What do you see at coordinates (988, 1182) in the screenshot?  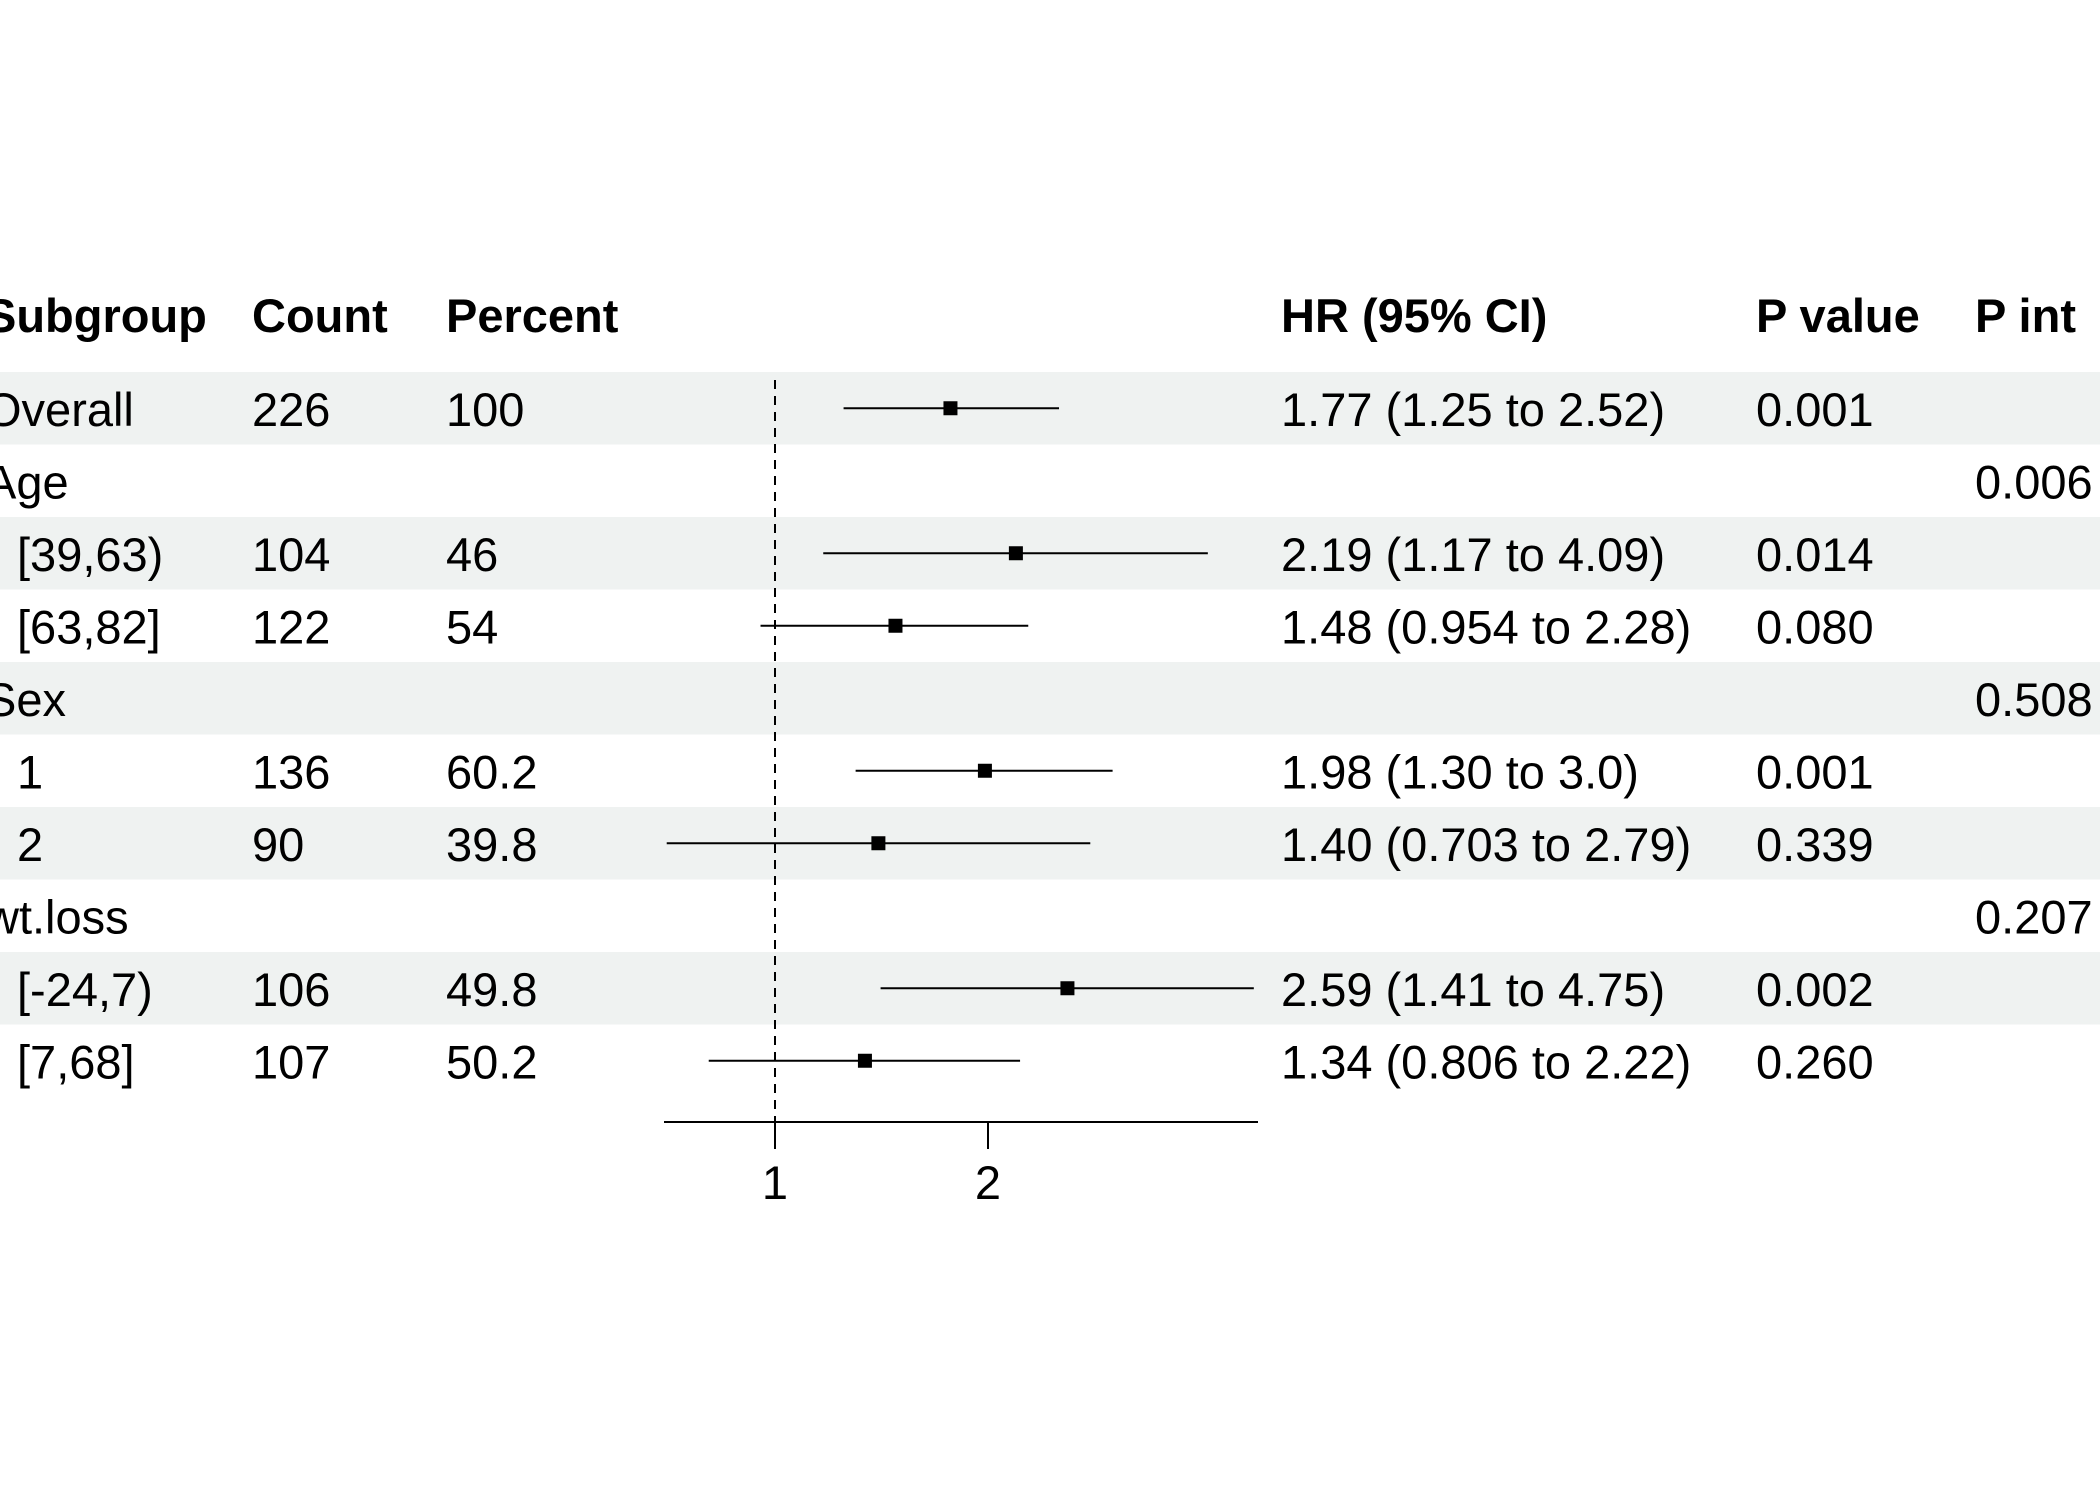 I see `x-tick-label: 2` at bounding box center [988, 1182].